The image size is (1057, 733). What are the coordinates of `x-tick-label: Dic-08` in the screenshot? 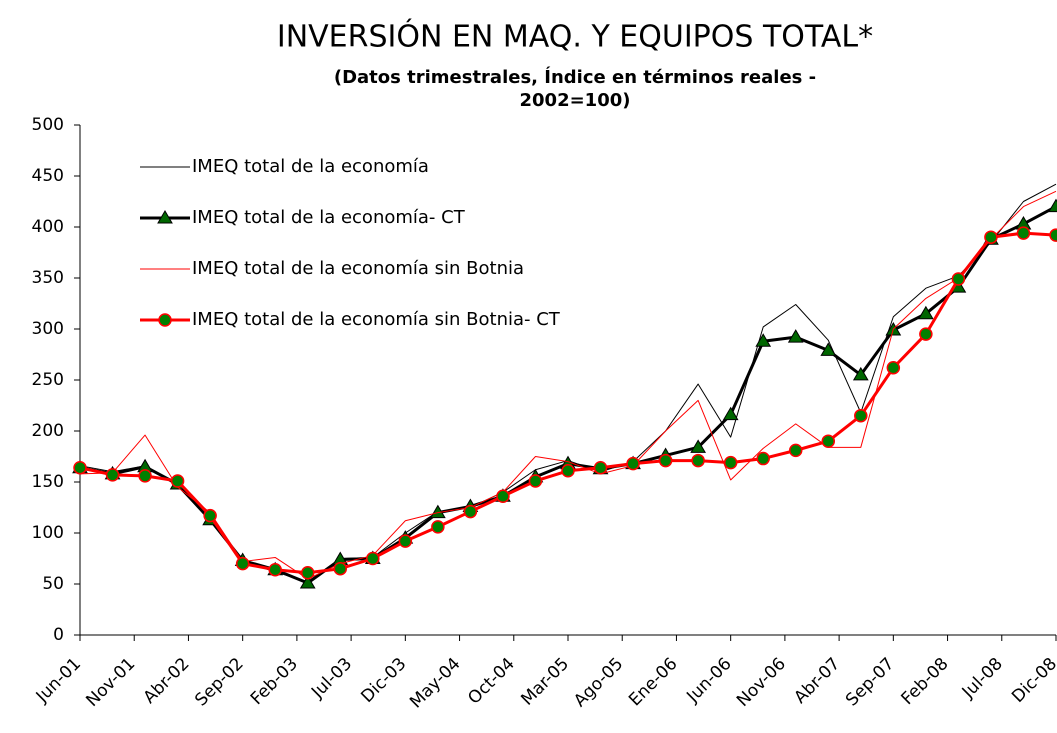 It's located at (1032, 680).